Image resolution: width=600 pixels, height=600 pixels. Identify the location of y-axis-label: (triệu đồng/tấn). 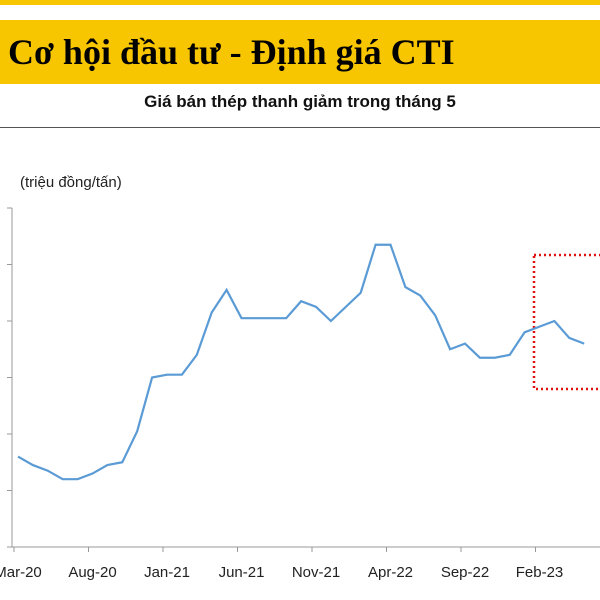
(71, 182).